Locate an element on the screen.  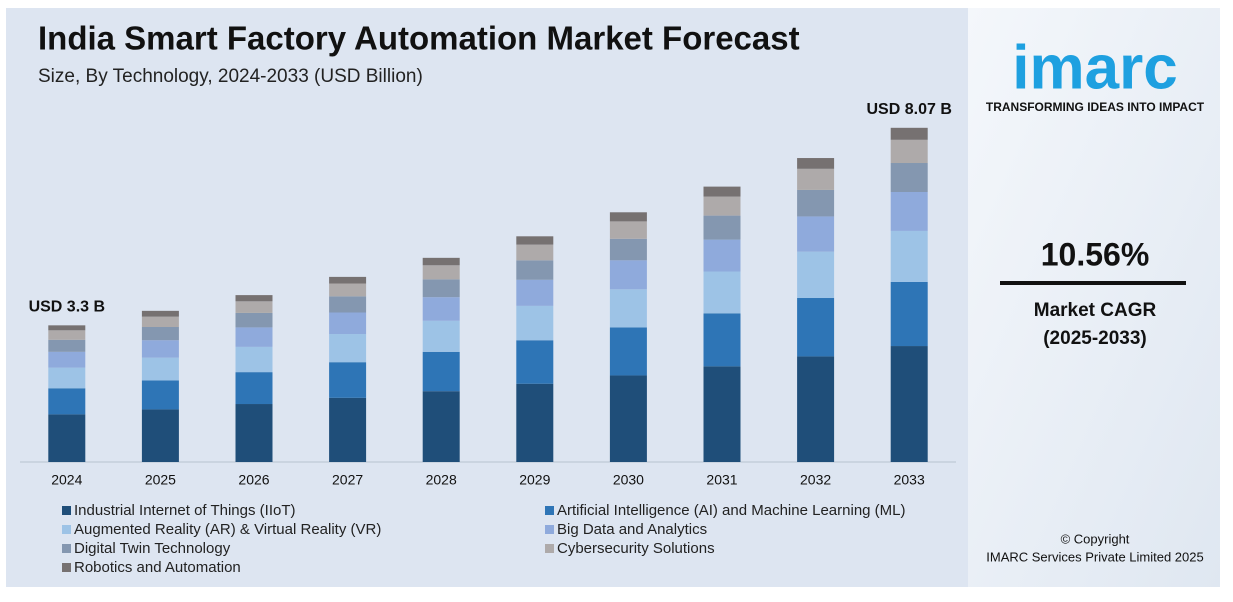
x-tick-label: 2026 is located at coordinates (253, 480).